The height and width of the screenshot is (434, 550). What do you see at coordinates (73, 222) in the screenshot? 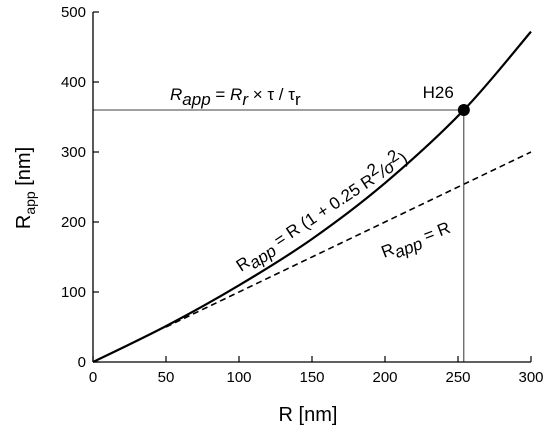
I see `y-tick-label: 200` at bounding box center [73, 222].